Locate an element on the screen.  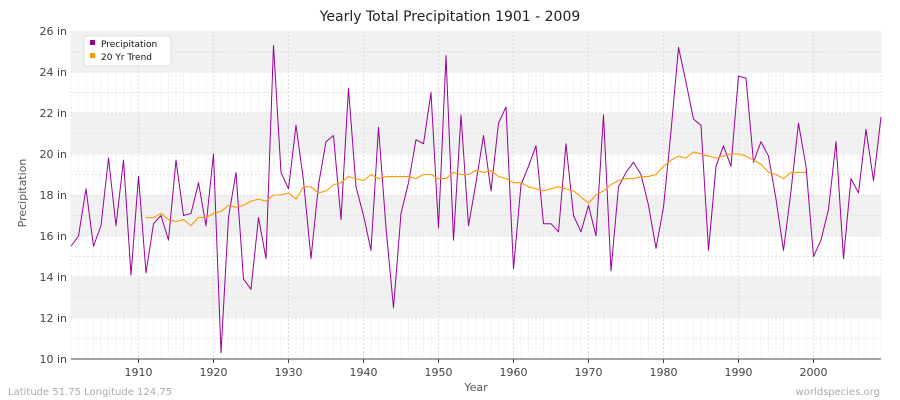
y-tick-label: 26 in is located at coordinates (53, 31).